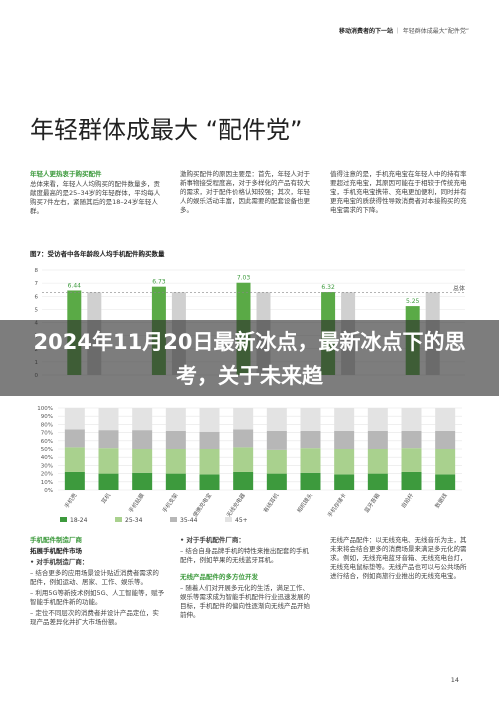 Image resolution: width=499 pixels, height=706 pixels. I want to click on y-tick-label: 40%, so click(47, 458).